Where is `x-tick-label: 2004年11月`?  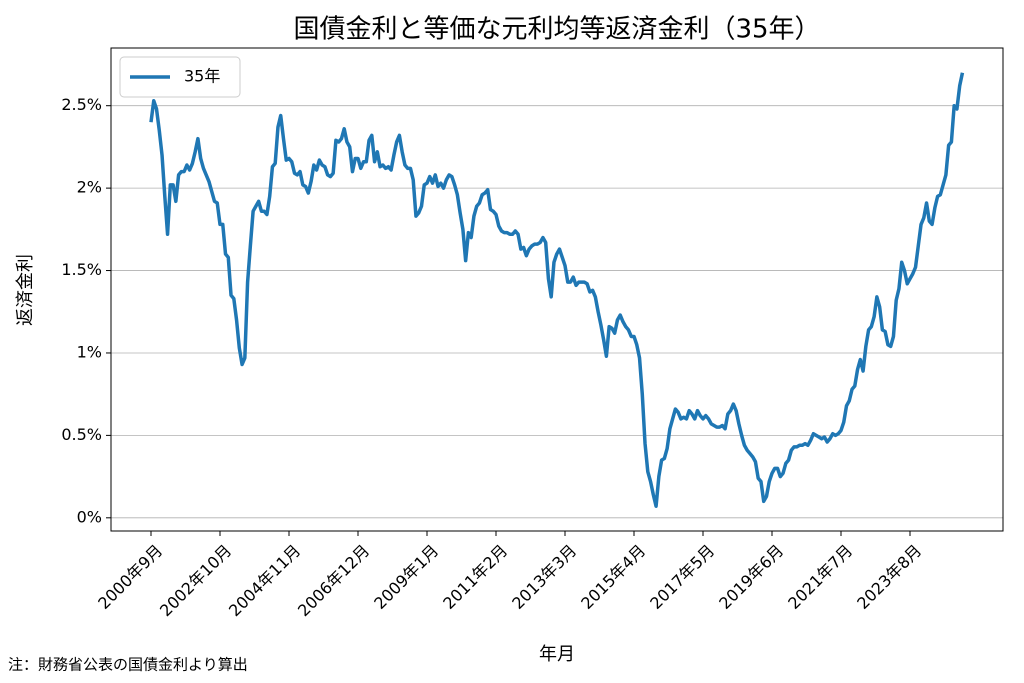
x-tick-label: 2004年11月 is located at coordinates (264, 580).